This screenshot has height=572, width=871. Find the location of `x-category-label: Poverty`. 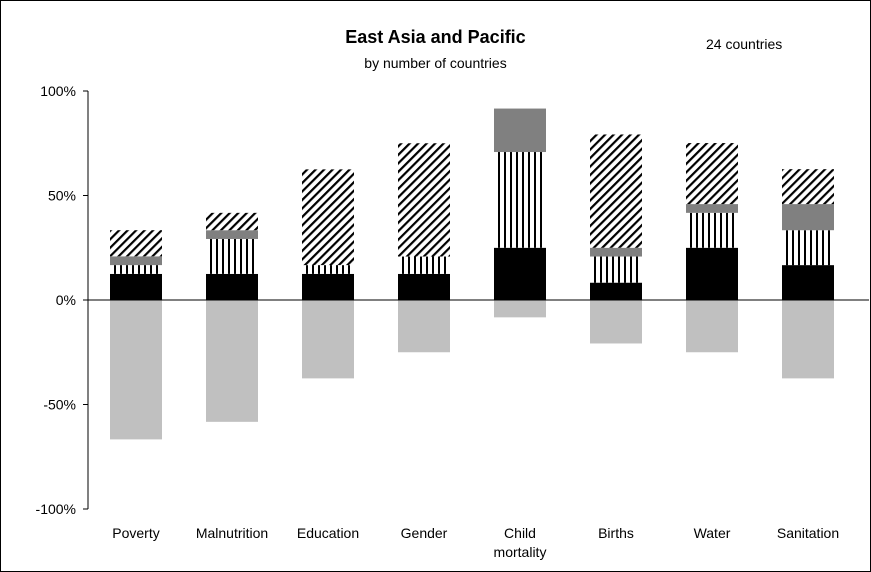

x-category-label: Poverty is located at coordinates (135, 533).